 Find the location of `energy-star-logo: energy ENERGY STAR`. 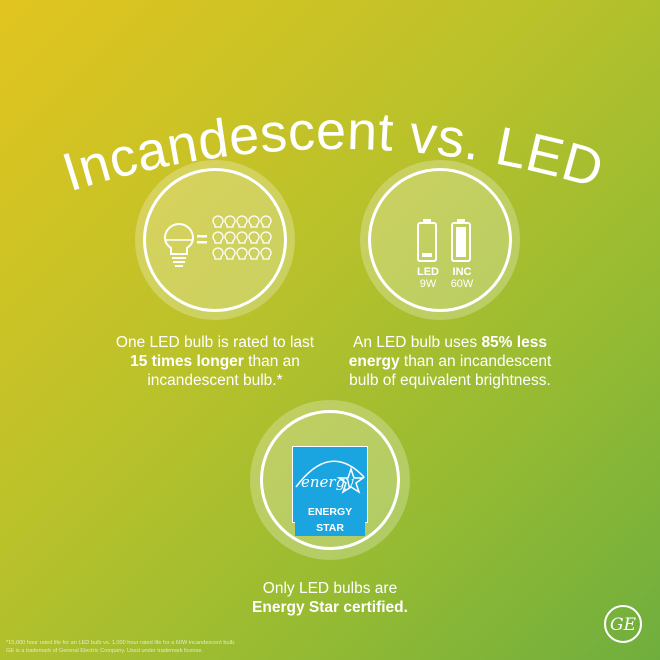

energy-star-logo: energy ENERGY STAR is located at coordinates (330, 491).